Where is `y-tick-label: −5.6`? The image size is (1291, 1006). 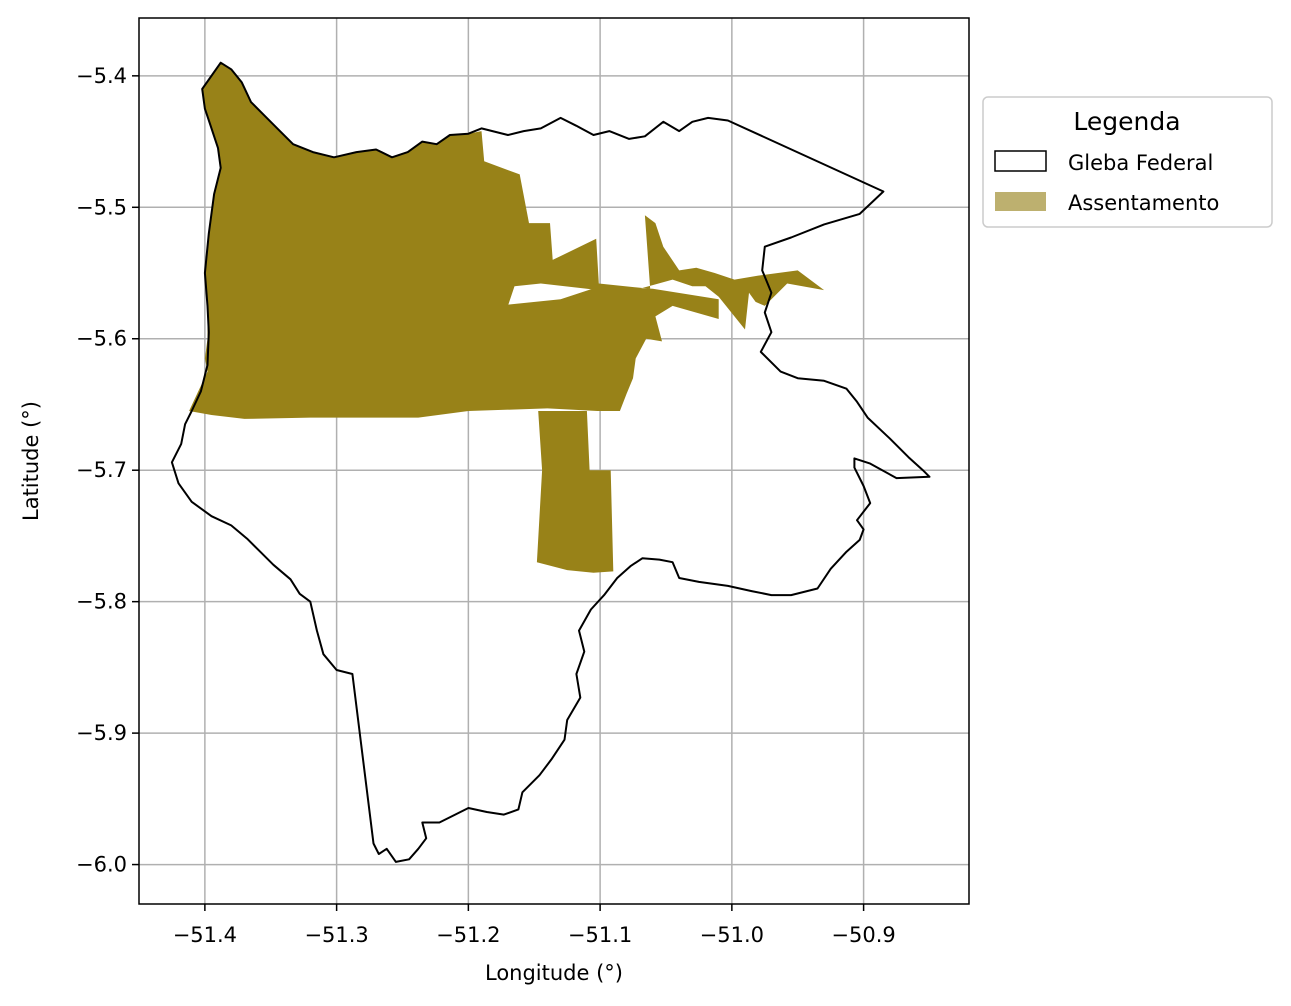 y-tick-label: −5.6 is located at coordinates (101, 339).